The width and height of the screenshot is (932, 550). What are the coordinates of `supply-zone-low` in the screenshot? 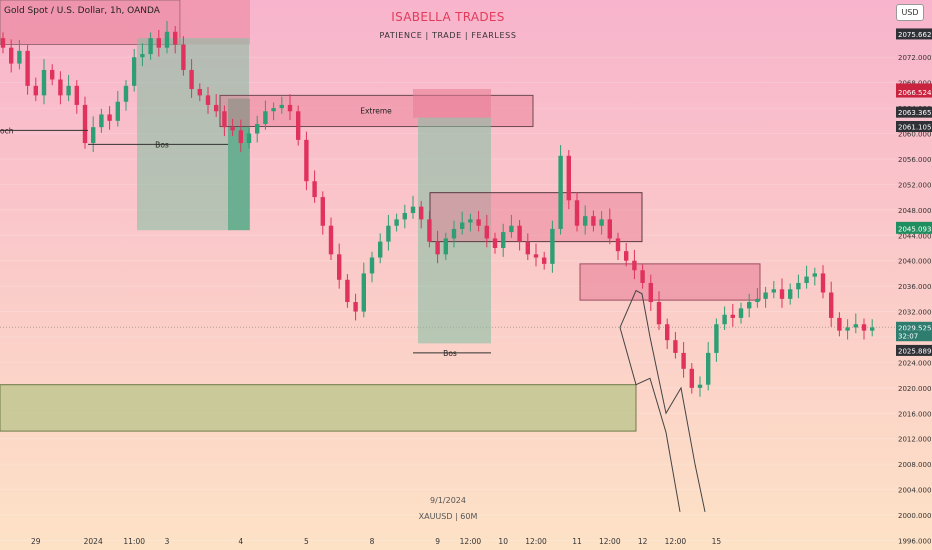 It's located at (670, 282).